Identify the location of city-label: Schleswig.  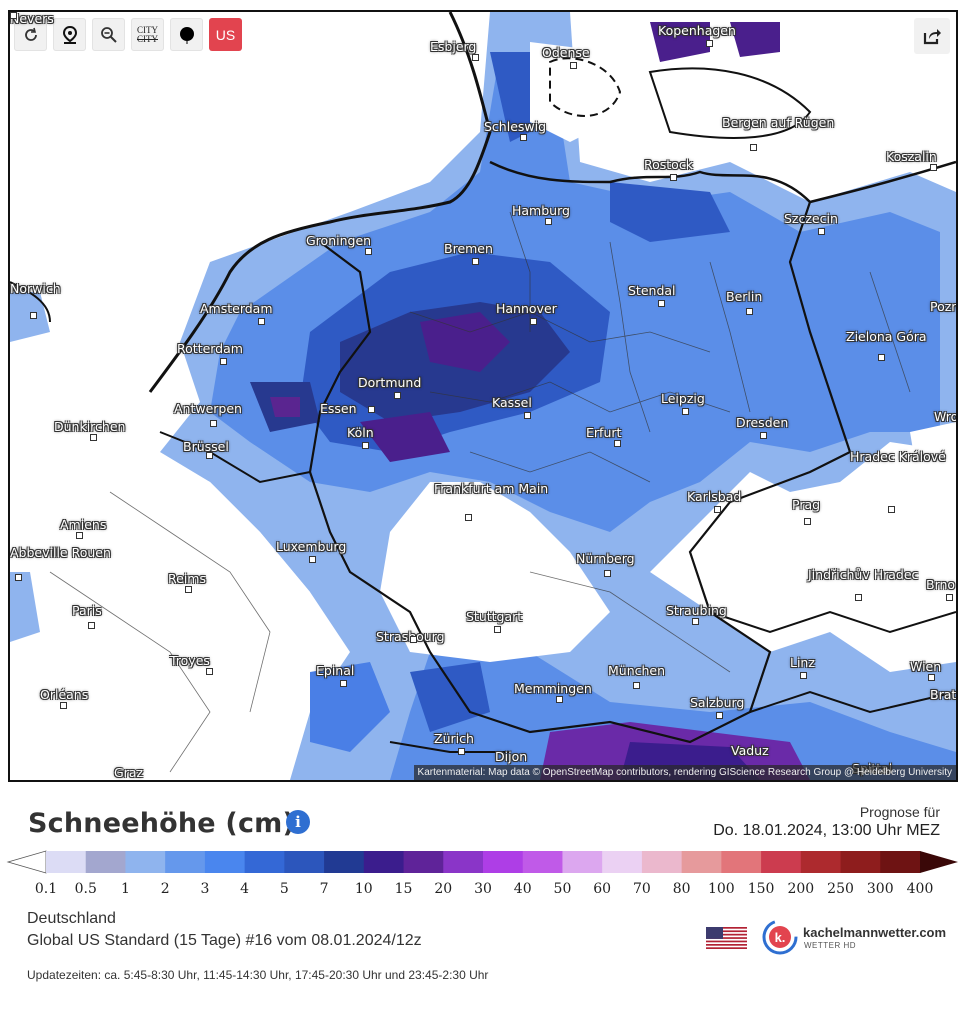
(515, 126).